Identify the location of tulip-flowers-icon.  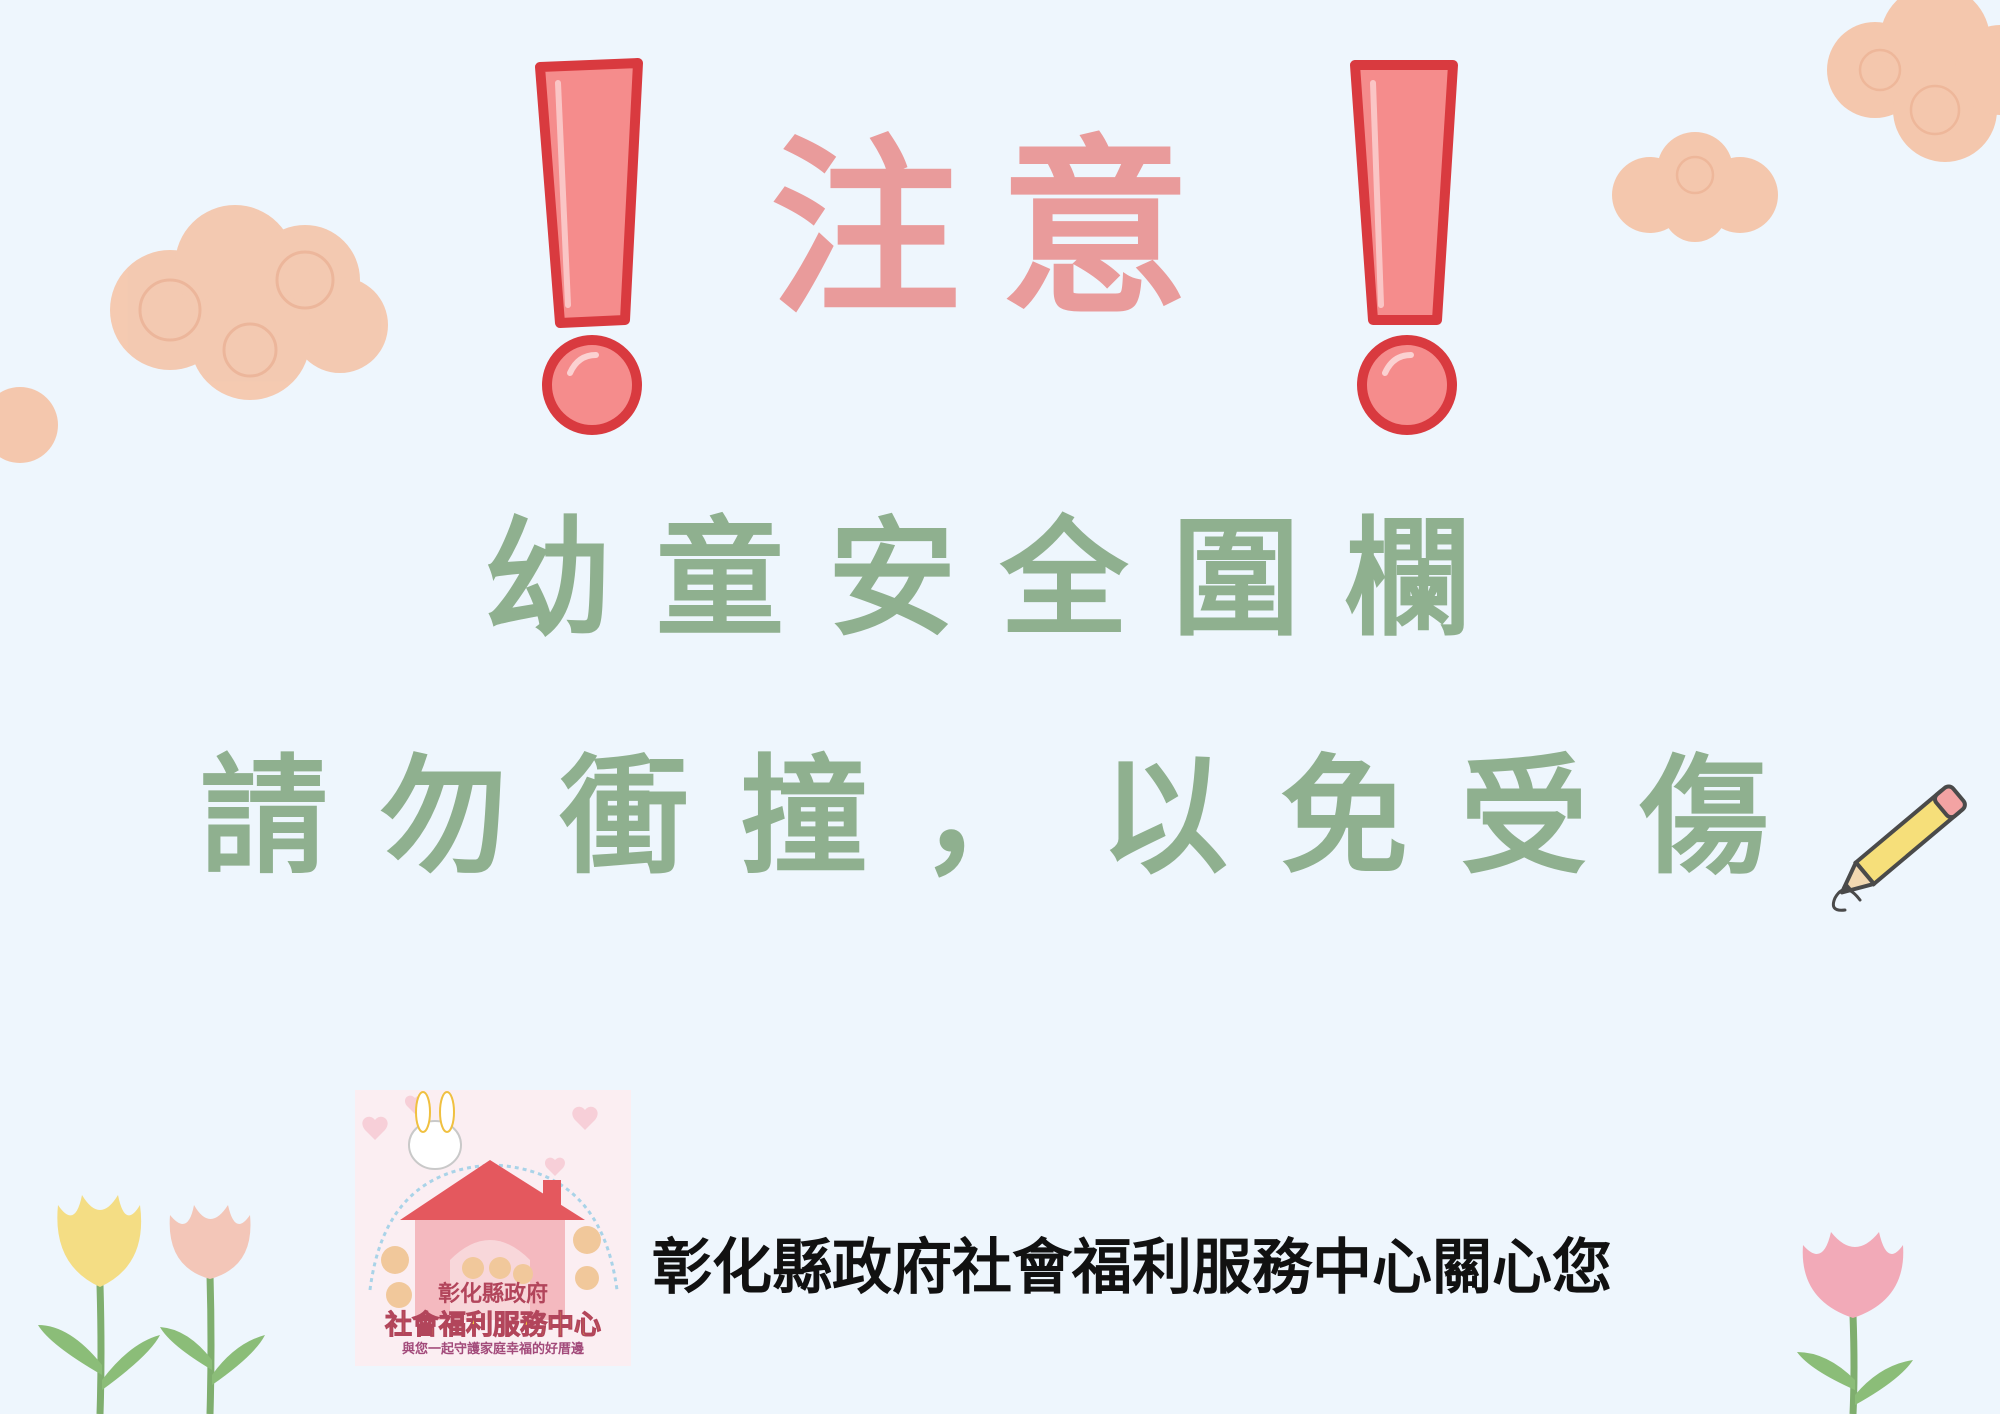
(151, 1304).